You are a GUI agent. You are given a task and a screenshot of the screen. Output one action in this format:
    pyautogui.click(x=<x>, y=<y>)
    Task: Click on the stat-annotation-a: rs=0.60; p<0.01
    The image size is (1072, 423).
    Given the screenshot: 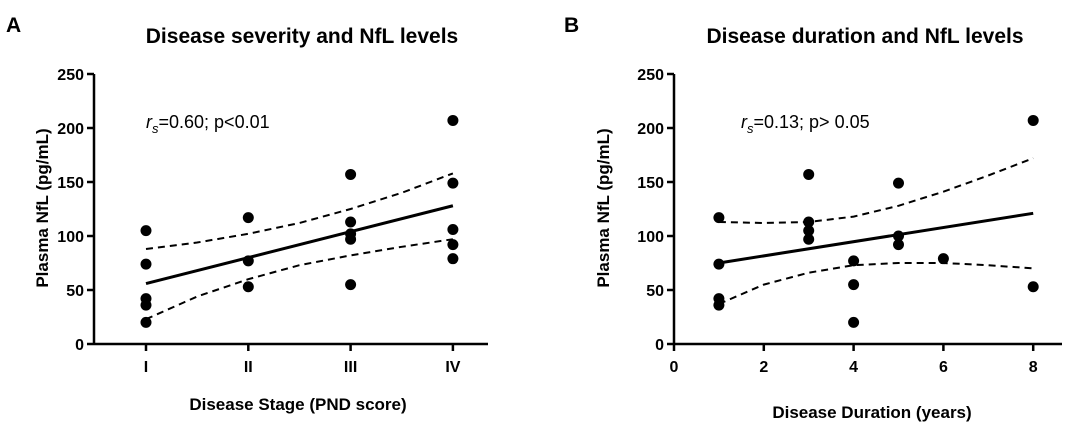 What is the action you would take?
    pyautogui.click(x=208, y=124)
    